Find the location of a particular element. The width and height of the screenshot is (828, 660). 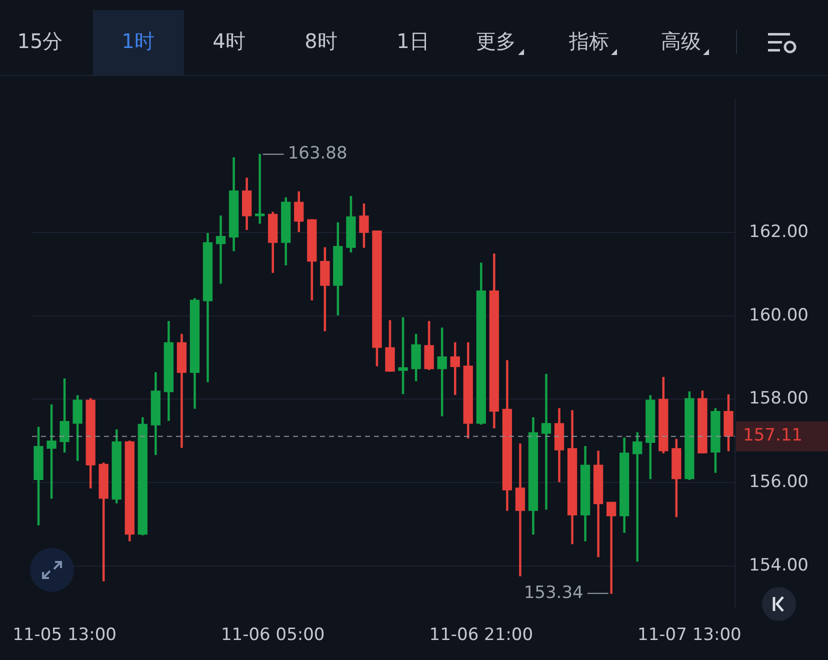

x-tick-label: 11-07 13:00 is located at coordinates (690, 635).